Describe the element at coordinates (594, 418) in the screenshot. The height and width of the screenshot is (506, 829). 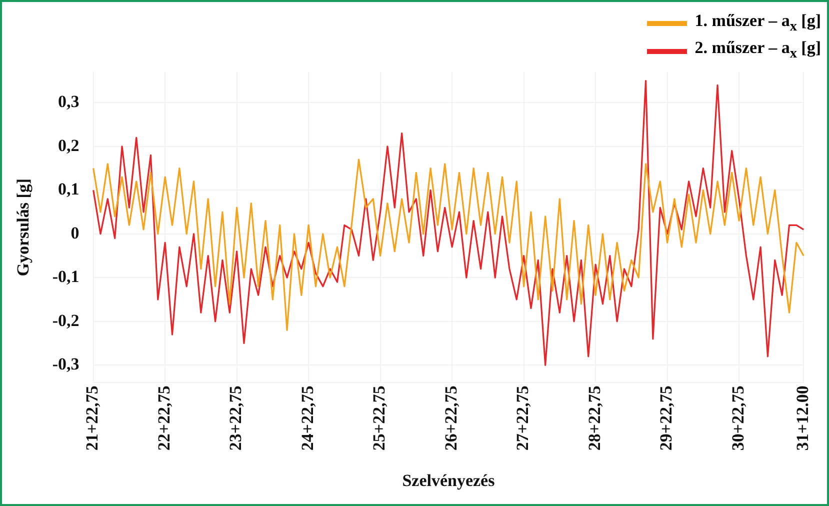
I see `x-tick-label: 28+22,75` at that location.